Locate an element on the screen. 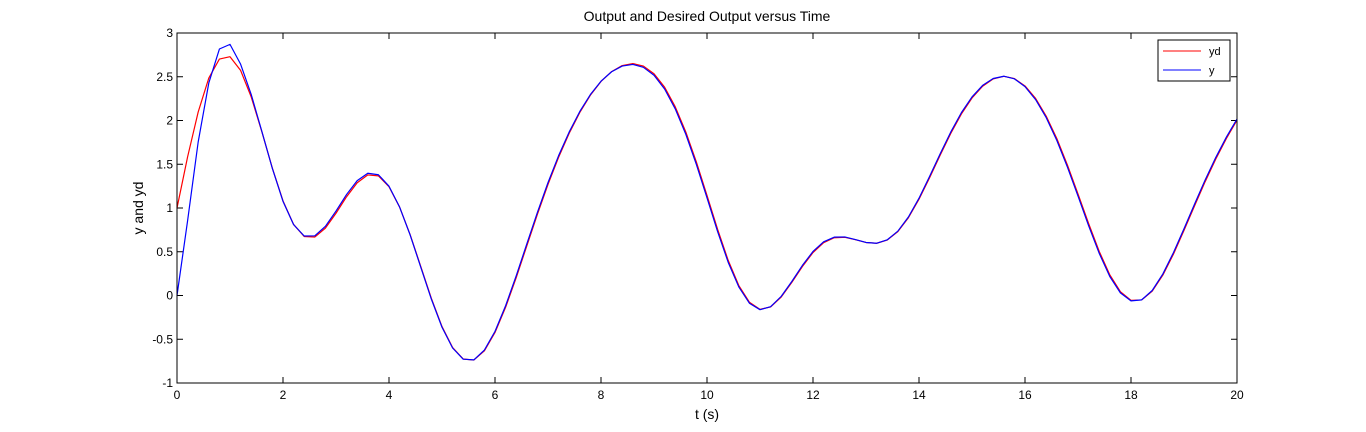 This screenshot has width=1366, height=432. x-tick-label: 16 is located at coordinates (1025, 395).